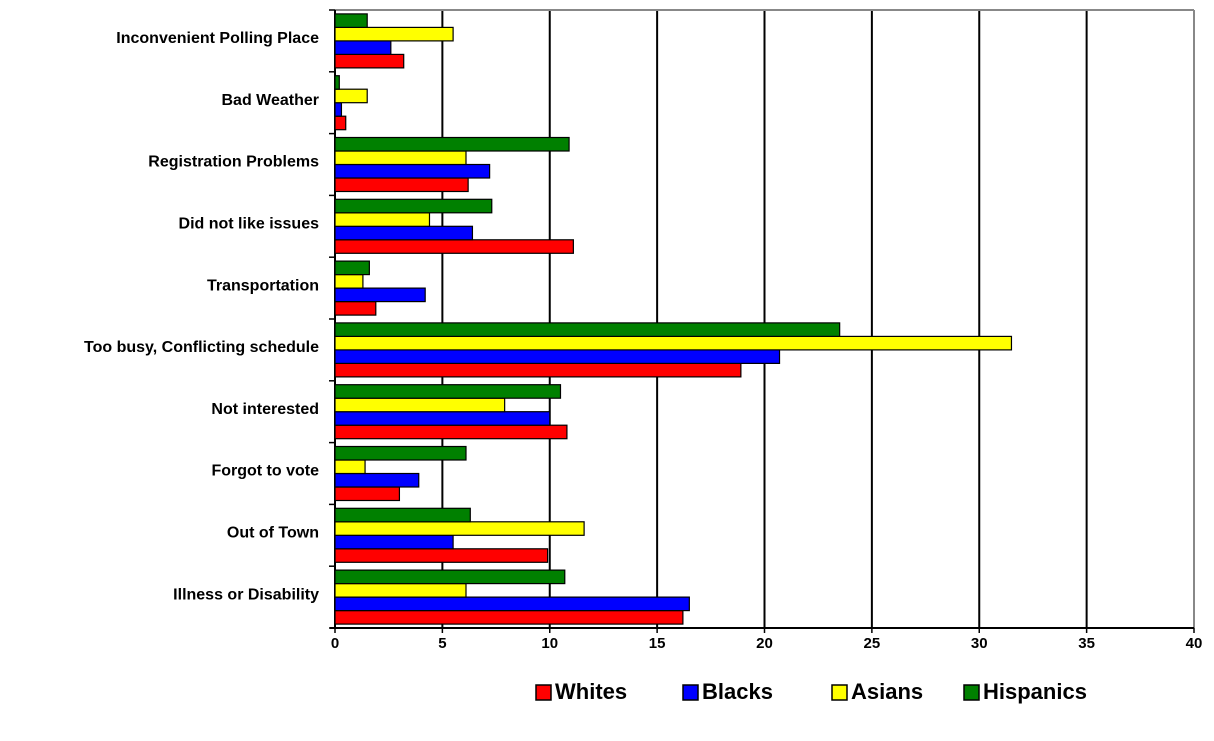 The image size is (1214, 741). What do you see at coordinates (263, 285) in the screenshot?
I see `y-tick-label: Transportation` at bounding box center [263, 285].